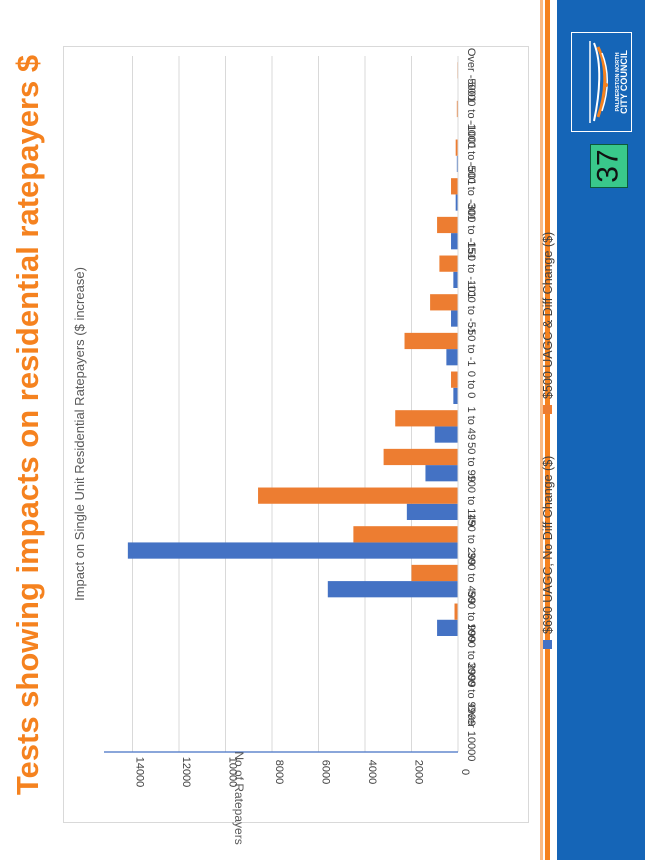  I want to click on value-tick-label: 12000, so click(186, 772).